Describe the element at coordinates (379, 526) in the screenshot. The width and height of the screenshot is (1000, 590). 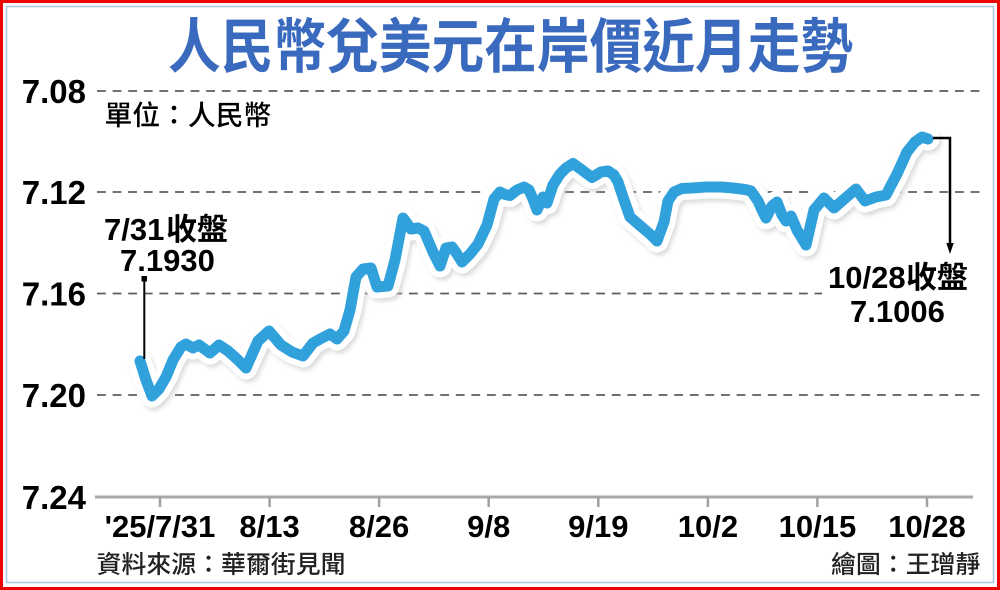
I see `svg-text: 8/26` at that location.